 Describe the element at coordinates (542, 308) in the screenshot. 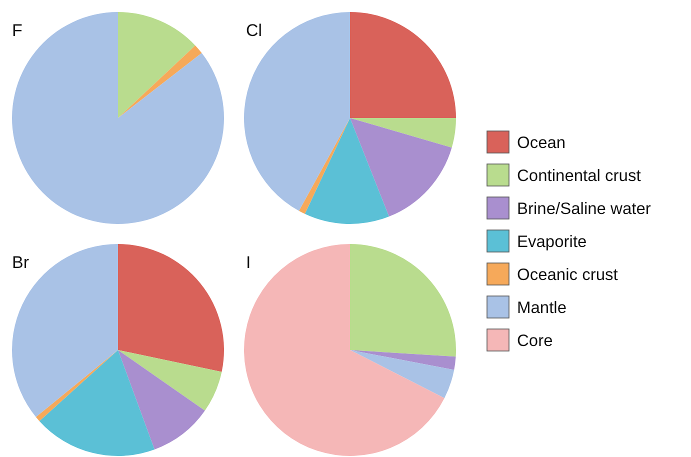

I see `legend-label: Mantle` at that location.